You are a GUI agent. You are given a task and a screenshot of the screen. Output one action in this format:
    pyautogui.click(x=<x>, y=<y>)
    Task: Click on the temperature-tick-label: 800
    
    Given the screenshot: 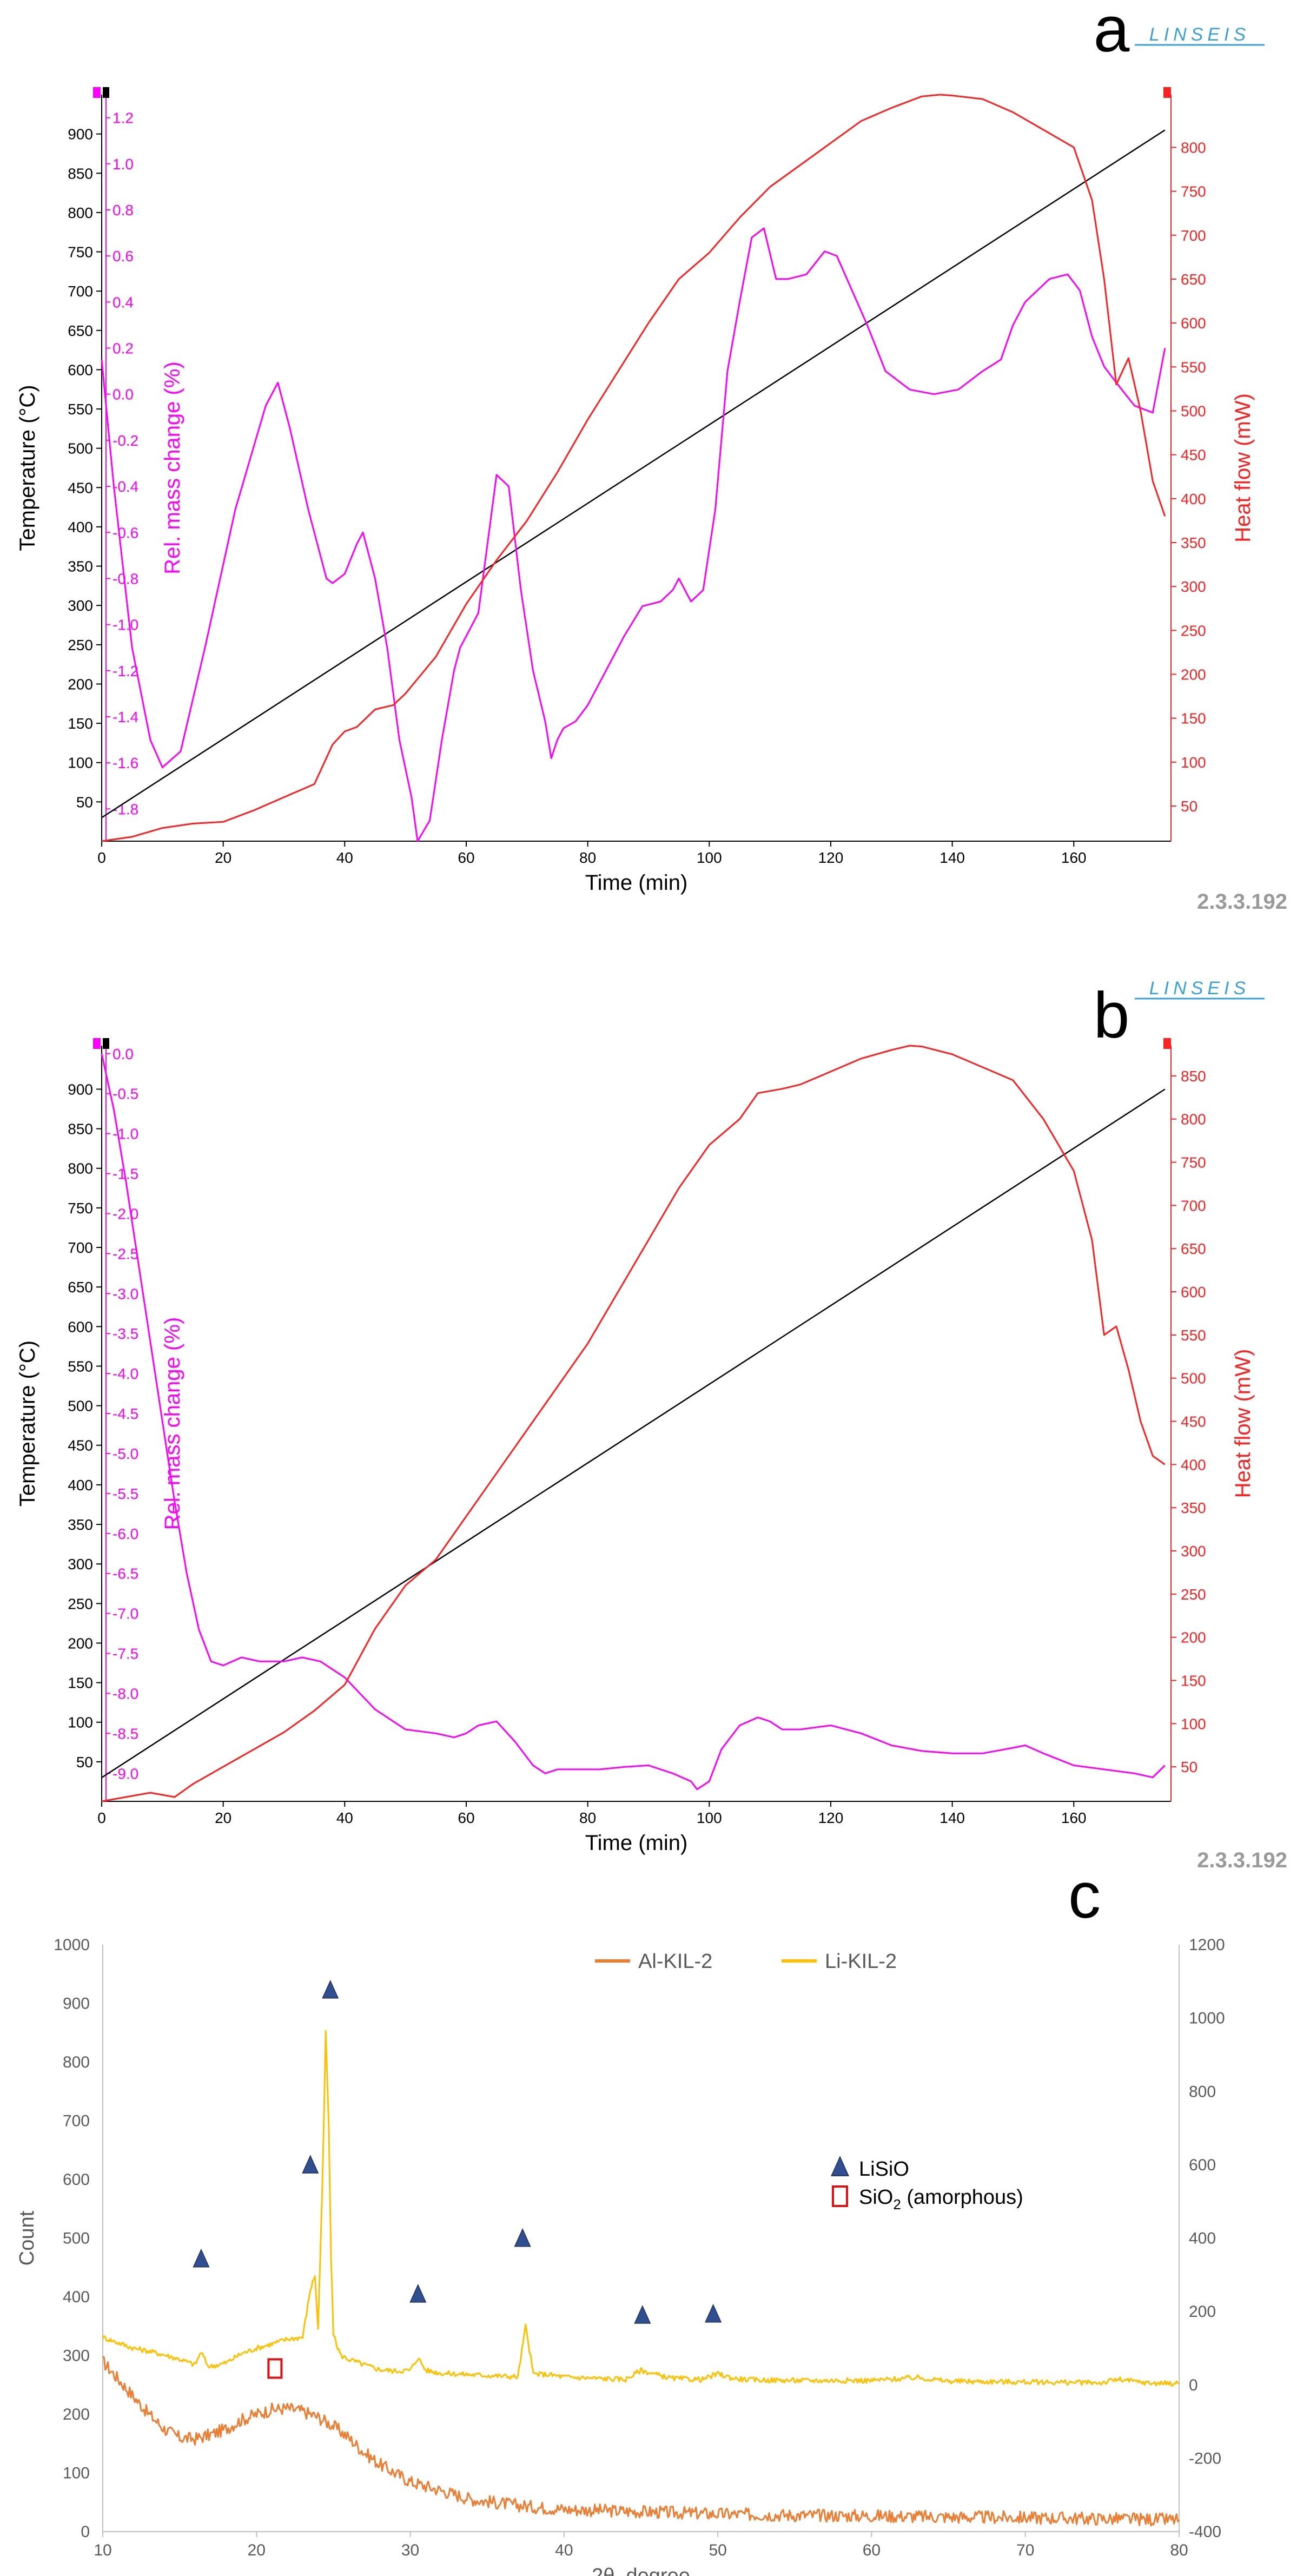 What is the action you would take?
    pyautogui.click(x=80, y=212)
    